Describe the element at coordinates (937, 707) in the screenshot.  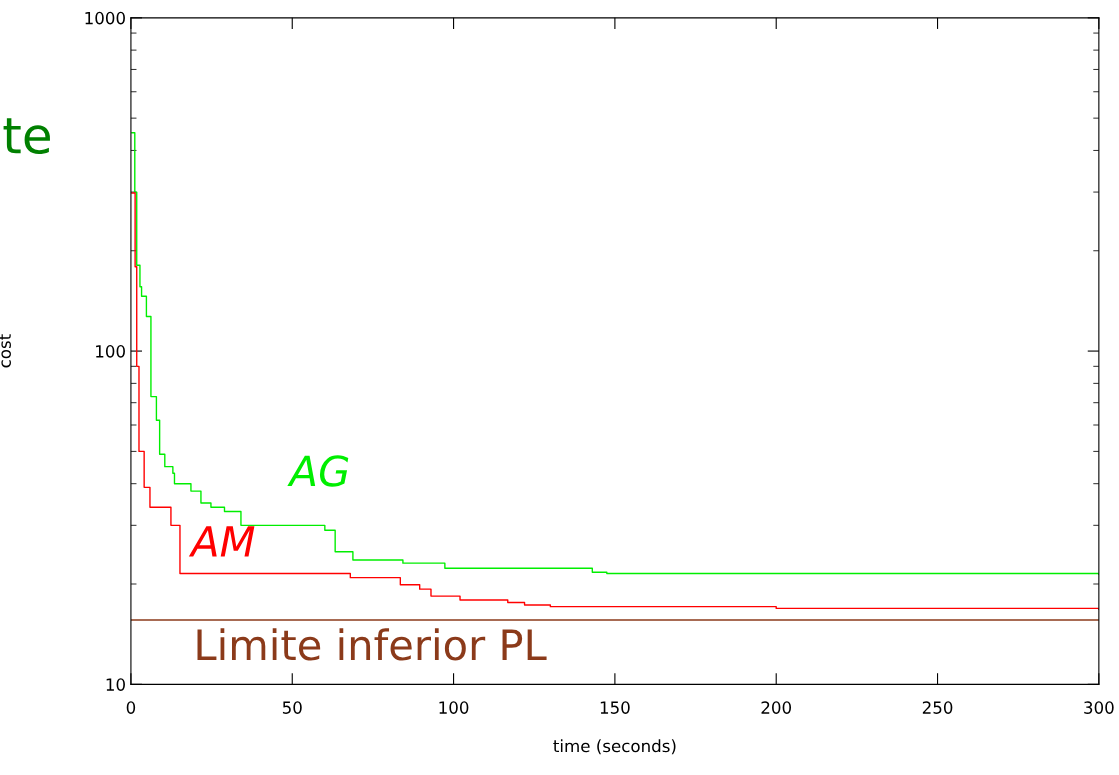
I see `x-tick-label: 250` at that location.